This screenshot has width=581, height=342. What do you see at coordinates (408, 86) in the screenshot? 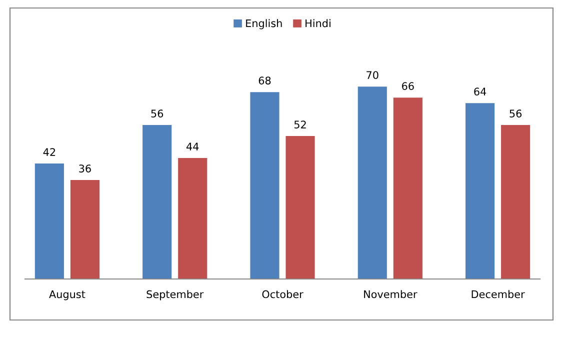
I see `data-label: 66` at bounding box center [408, 86].